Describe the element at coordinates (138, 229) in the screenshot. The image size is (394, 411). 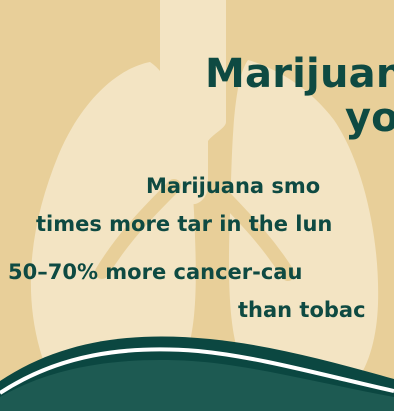
I see `left-bronchus` at that location.